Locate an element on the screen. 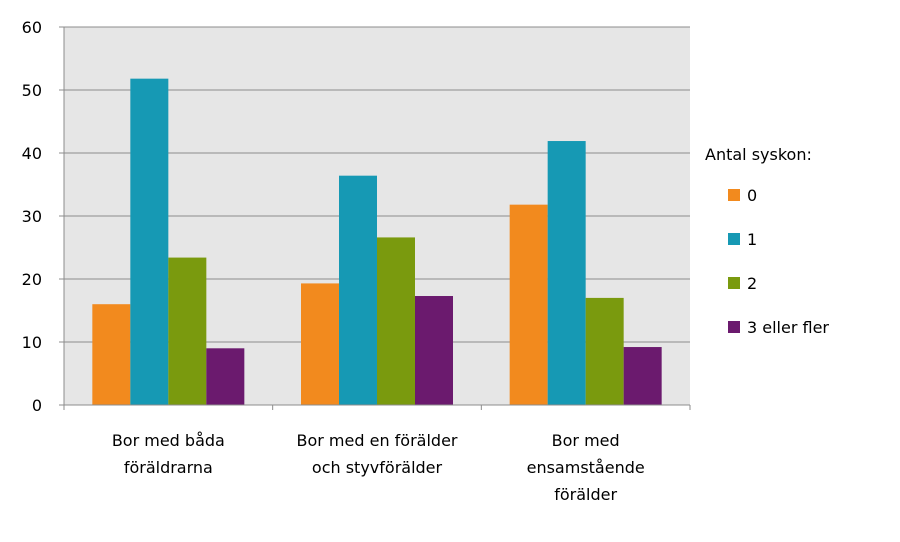  category-label: Bor med ensamstående förälder is located at coordinates (586, 467).